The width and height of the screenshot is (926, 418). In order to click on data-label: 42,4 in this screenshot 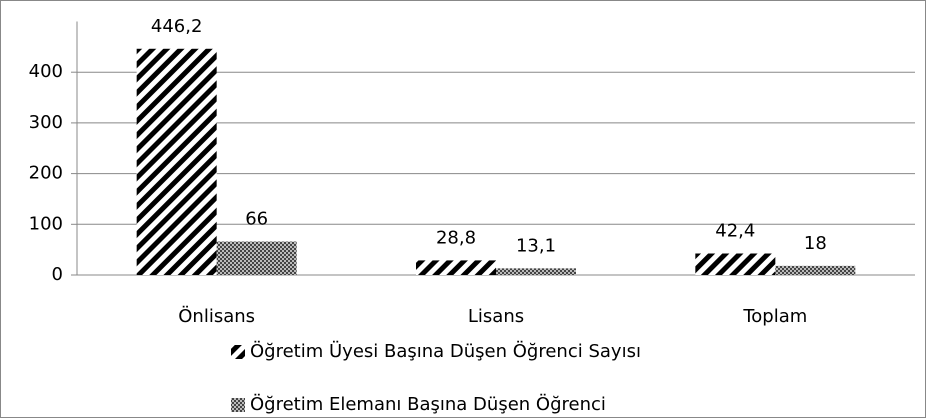, I will do `click(735, 231)`.